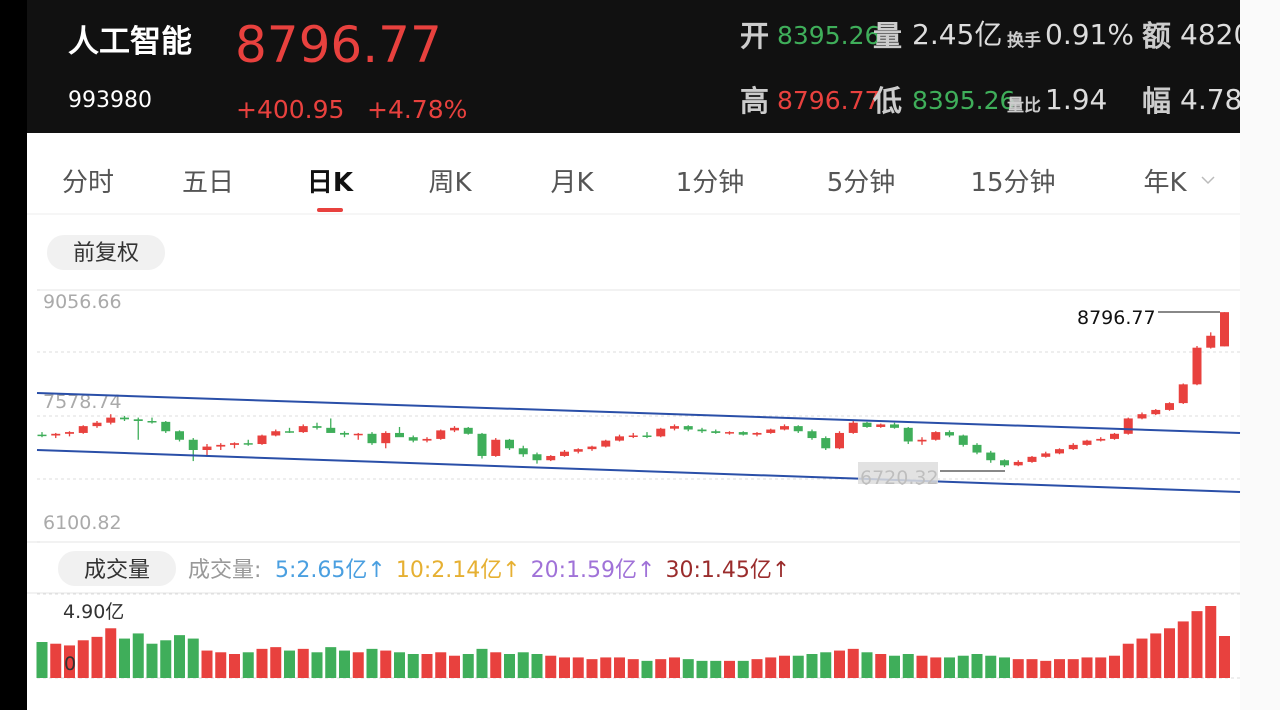  What do you see at coordinates (828, 100) in the screenshot?
I see `stat-value: 8796.77` at bounding box center [828, 100].